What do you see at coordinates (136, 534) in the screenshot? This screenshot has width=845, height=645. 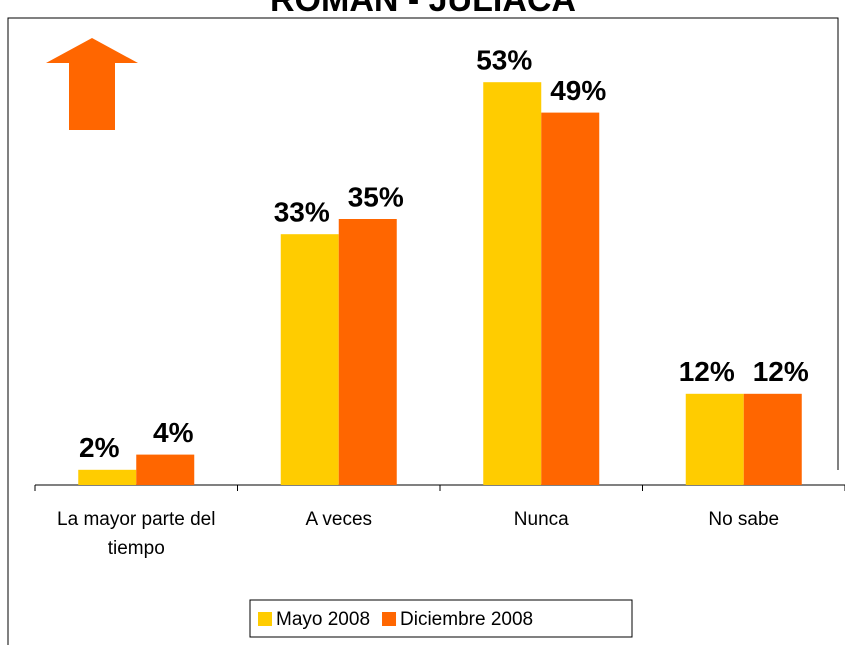 I see `x-tick-label: La mayor parte del tiempo` at bounding box center [136, 534].